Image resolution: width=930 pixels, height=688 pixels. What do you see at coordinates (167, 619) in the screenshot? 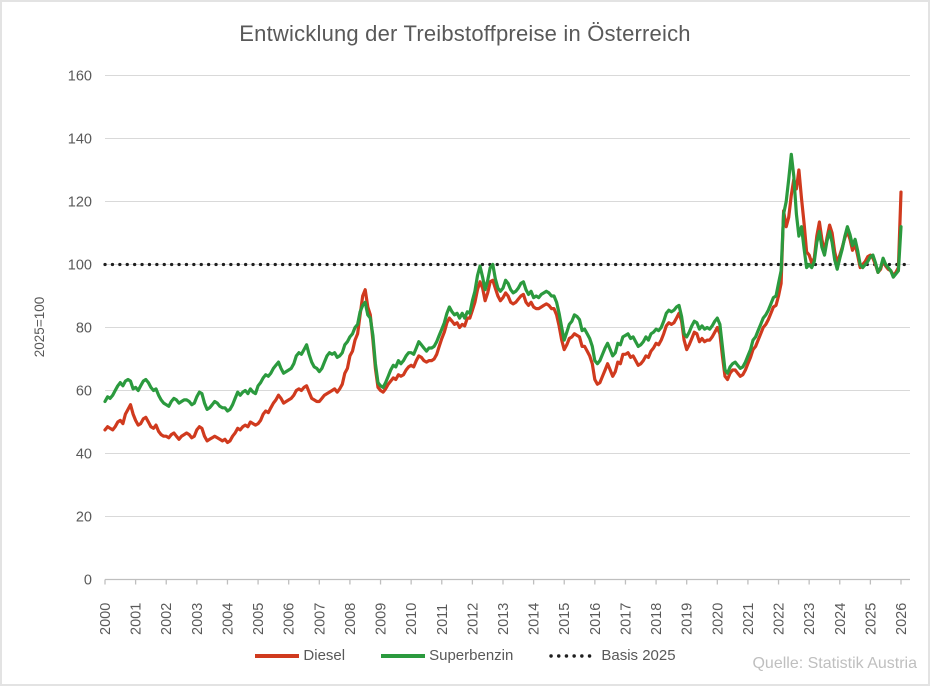
I see `x-tick-label: 2002` at bounding box center [167, 619].